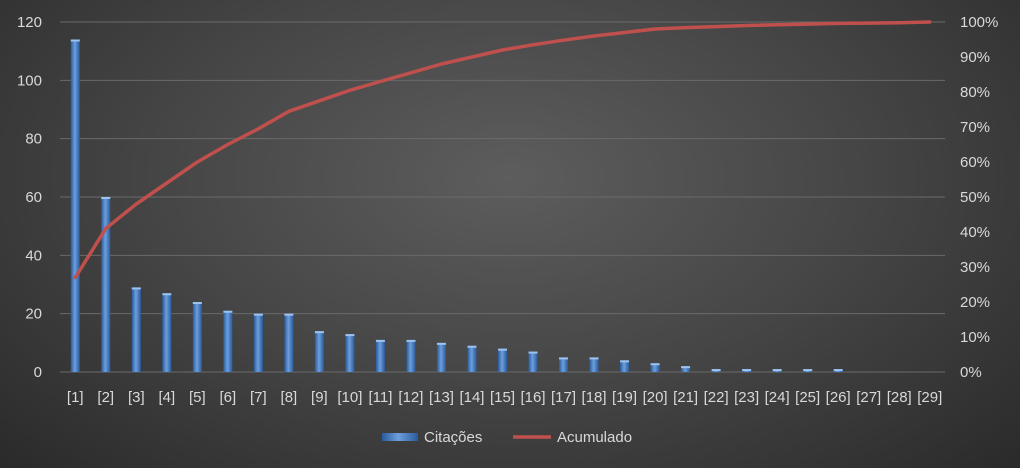  I want to click on y-right-tick-label: 80%, so click(975, 92).